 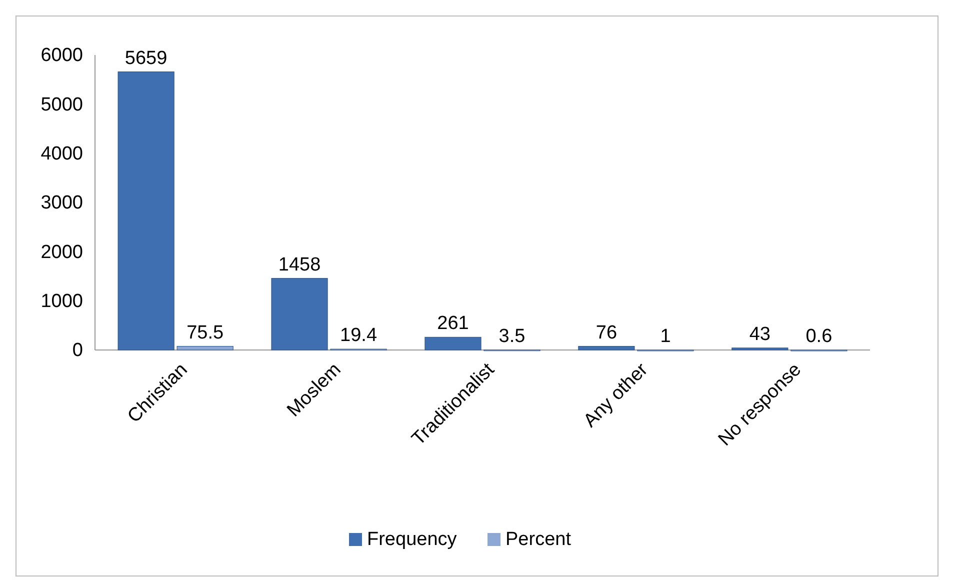 I want to click on data-label: 261, so click(x=453, y=323).